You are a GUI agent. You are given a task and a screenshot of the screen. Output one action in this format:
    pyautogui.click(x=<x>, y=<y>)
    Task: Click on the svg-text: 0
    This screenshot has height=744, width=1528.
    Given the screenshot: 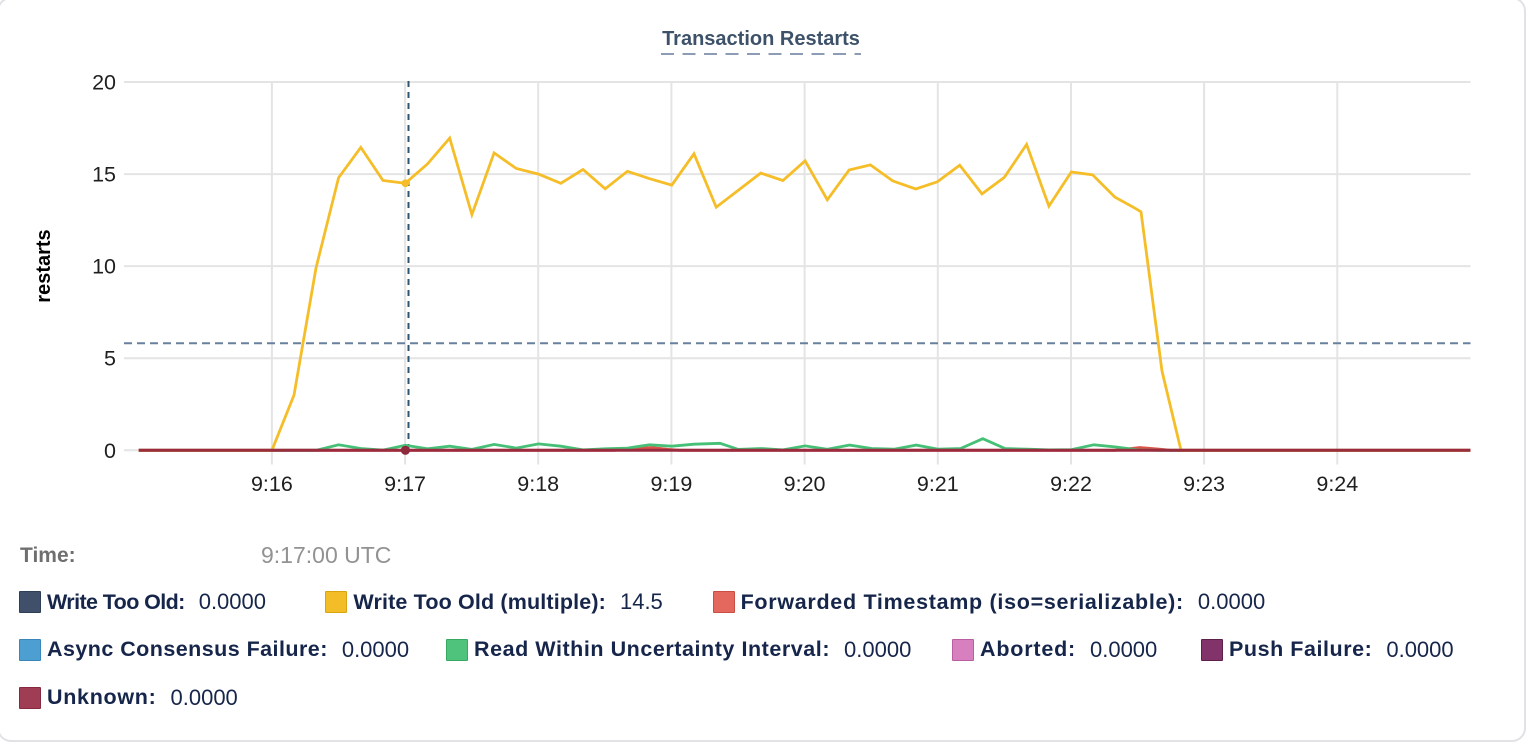 What is the action you would take?
    pyautogui.click(x=110, y=451)
    